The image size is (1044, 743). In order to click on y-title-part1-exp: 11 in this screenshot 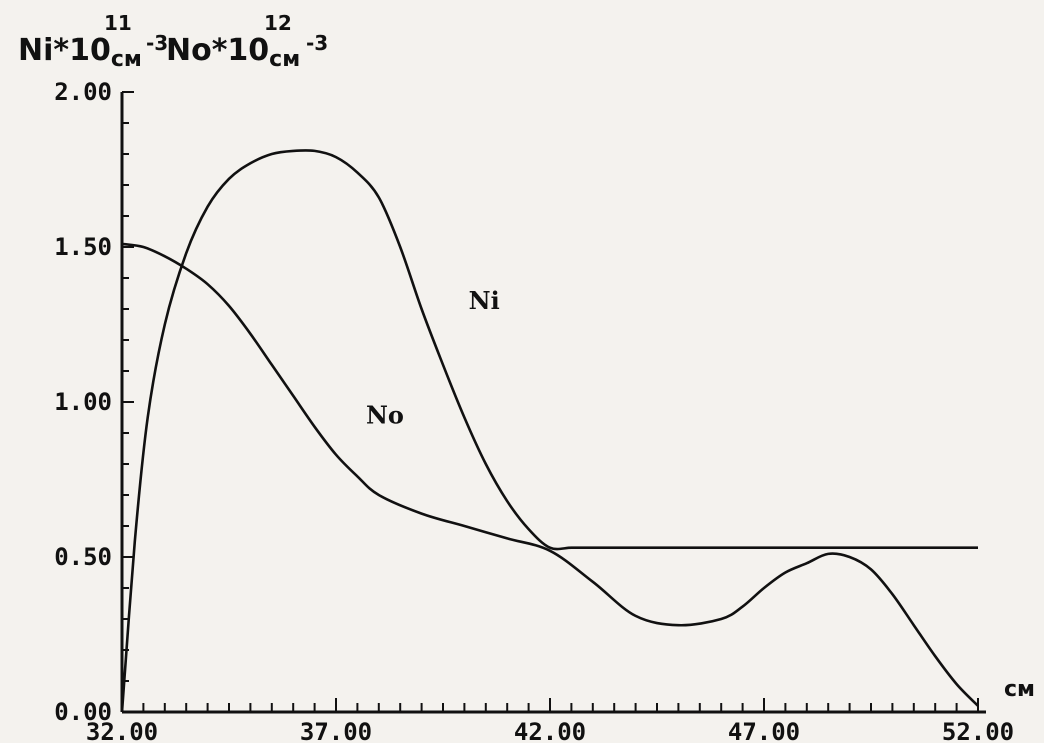, I will do `click(118, 23)`.